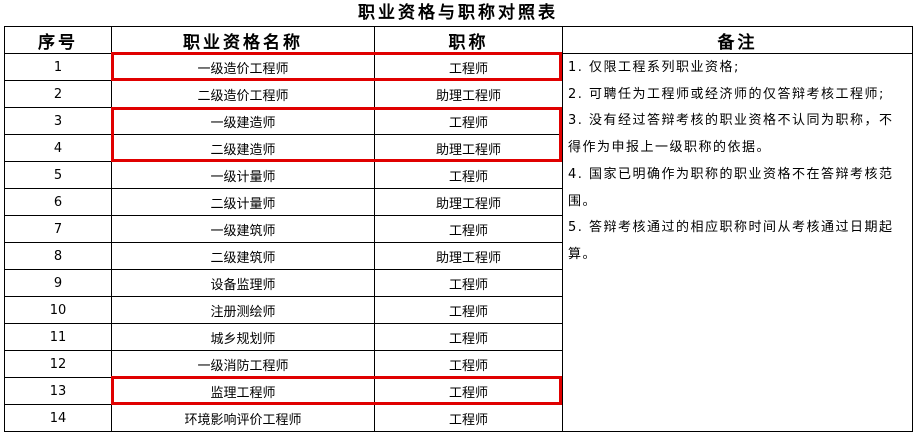 The image size is (916, 435). Describe the element at coordinates (243, 256) in the screenshot. I see `qualification-name: 二级建筑师` at that location.